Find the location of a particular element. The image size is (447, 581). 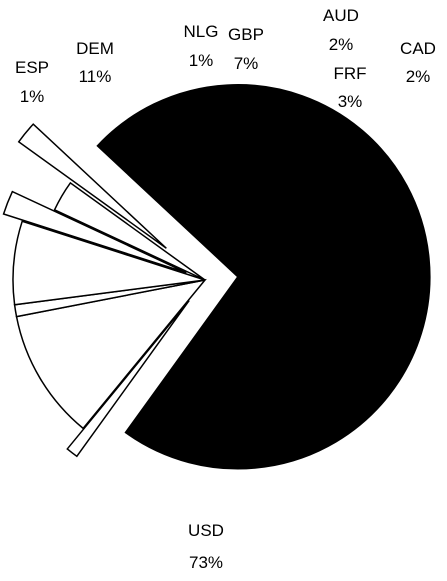

slice-label-aud: AUD is located at coordinates (341, 15).